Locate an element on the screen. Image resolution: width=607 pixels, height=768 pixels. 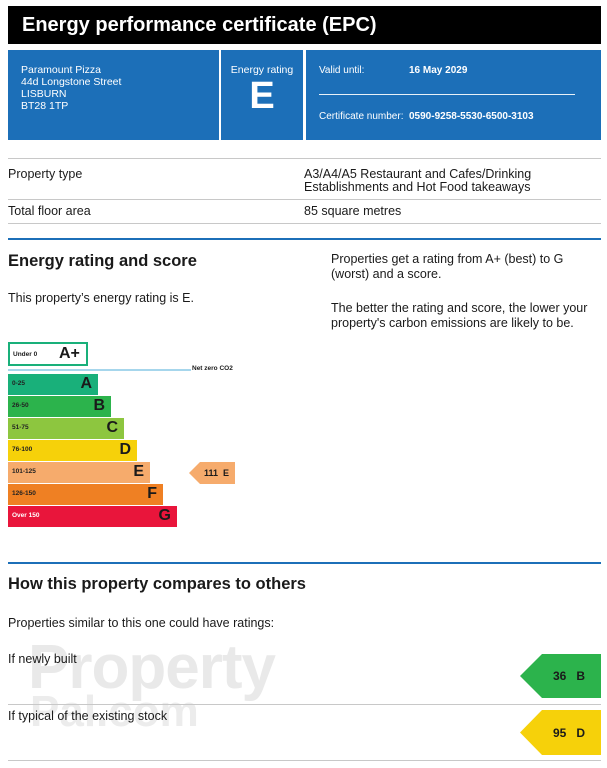
band-range: 101-125 is located at coordinates (24, 471).